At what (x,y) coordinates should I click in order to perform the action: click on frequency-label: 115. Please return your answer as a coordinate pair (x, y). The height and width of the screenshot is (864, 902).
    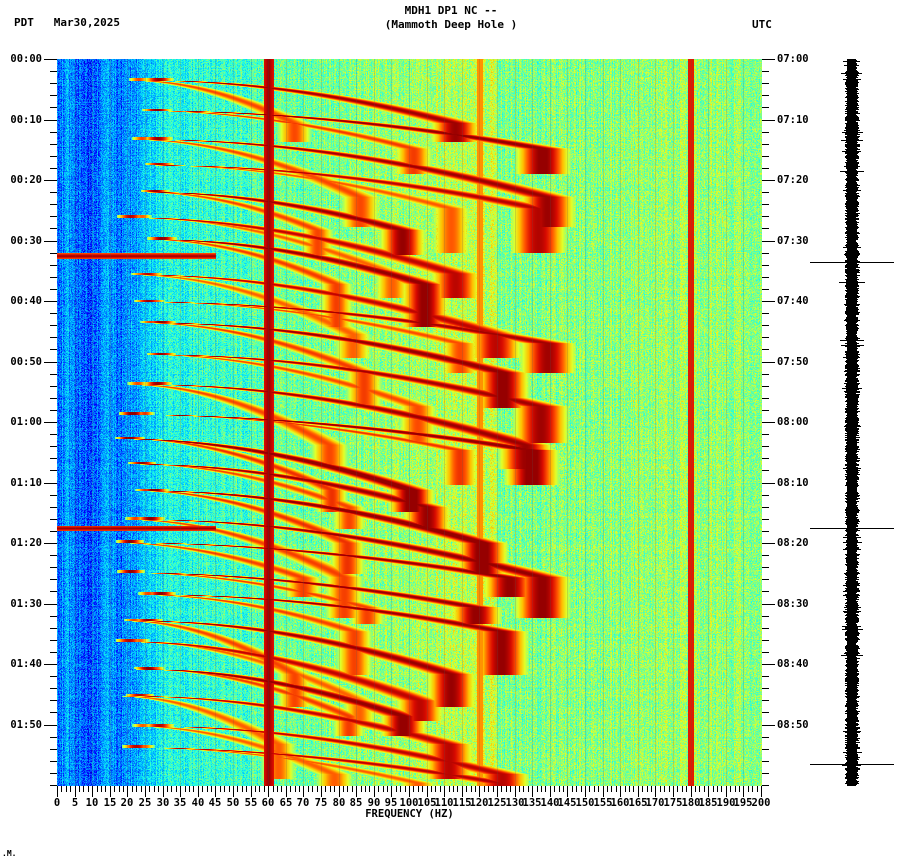
    Looking at the image, I should click on (462, 803).